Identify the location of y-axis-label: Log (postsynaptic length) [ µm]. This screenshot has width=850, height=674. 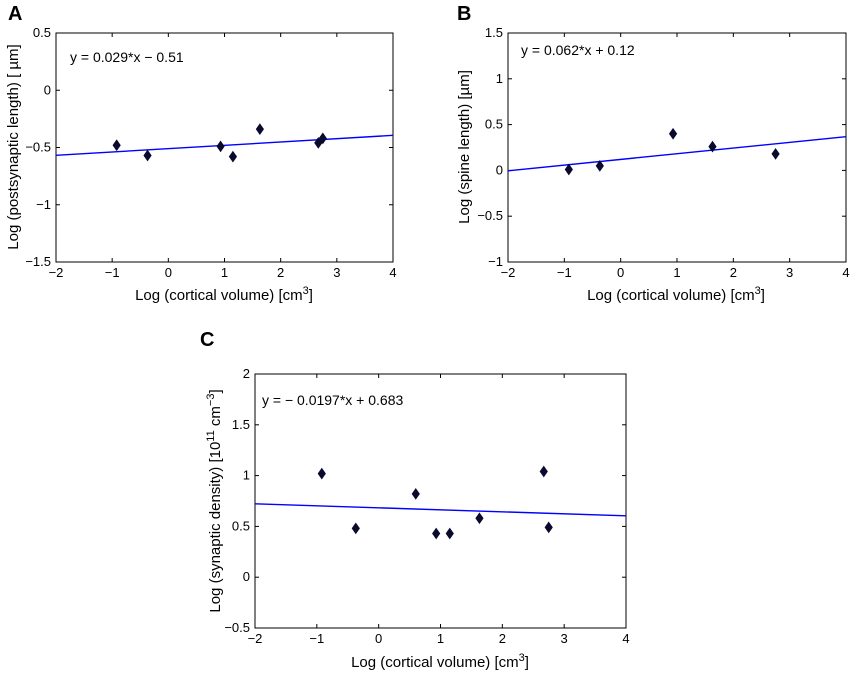
(13, 146).